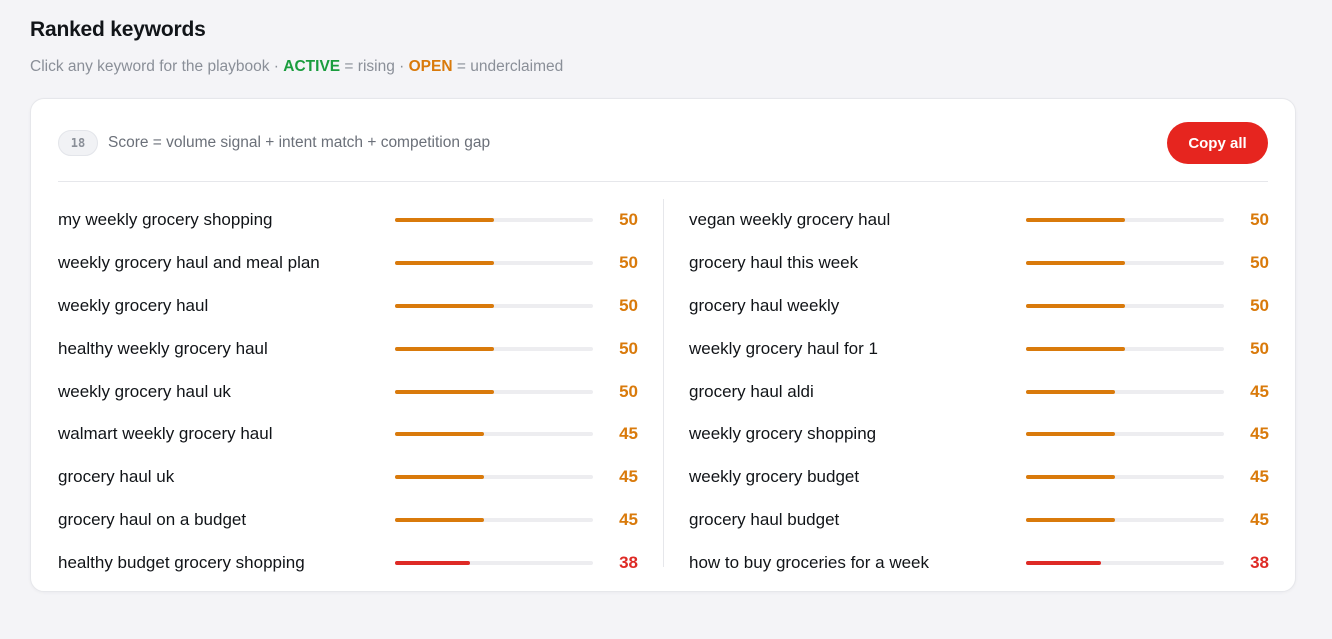 The height and width of the screenshot is (639, 1332). I want to click on subtitle-prefix: Click any keyword for the playbook ·, so click(157, 66).